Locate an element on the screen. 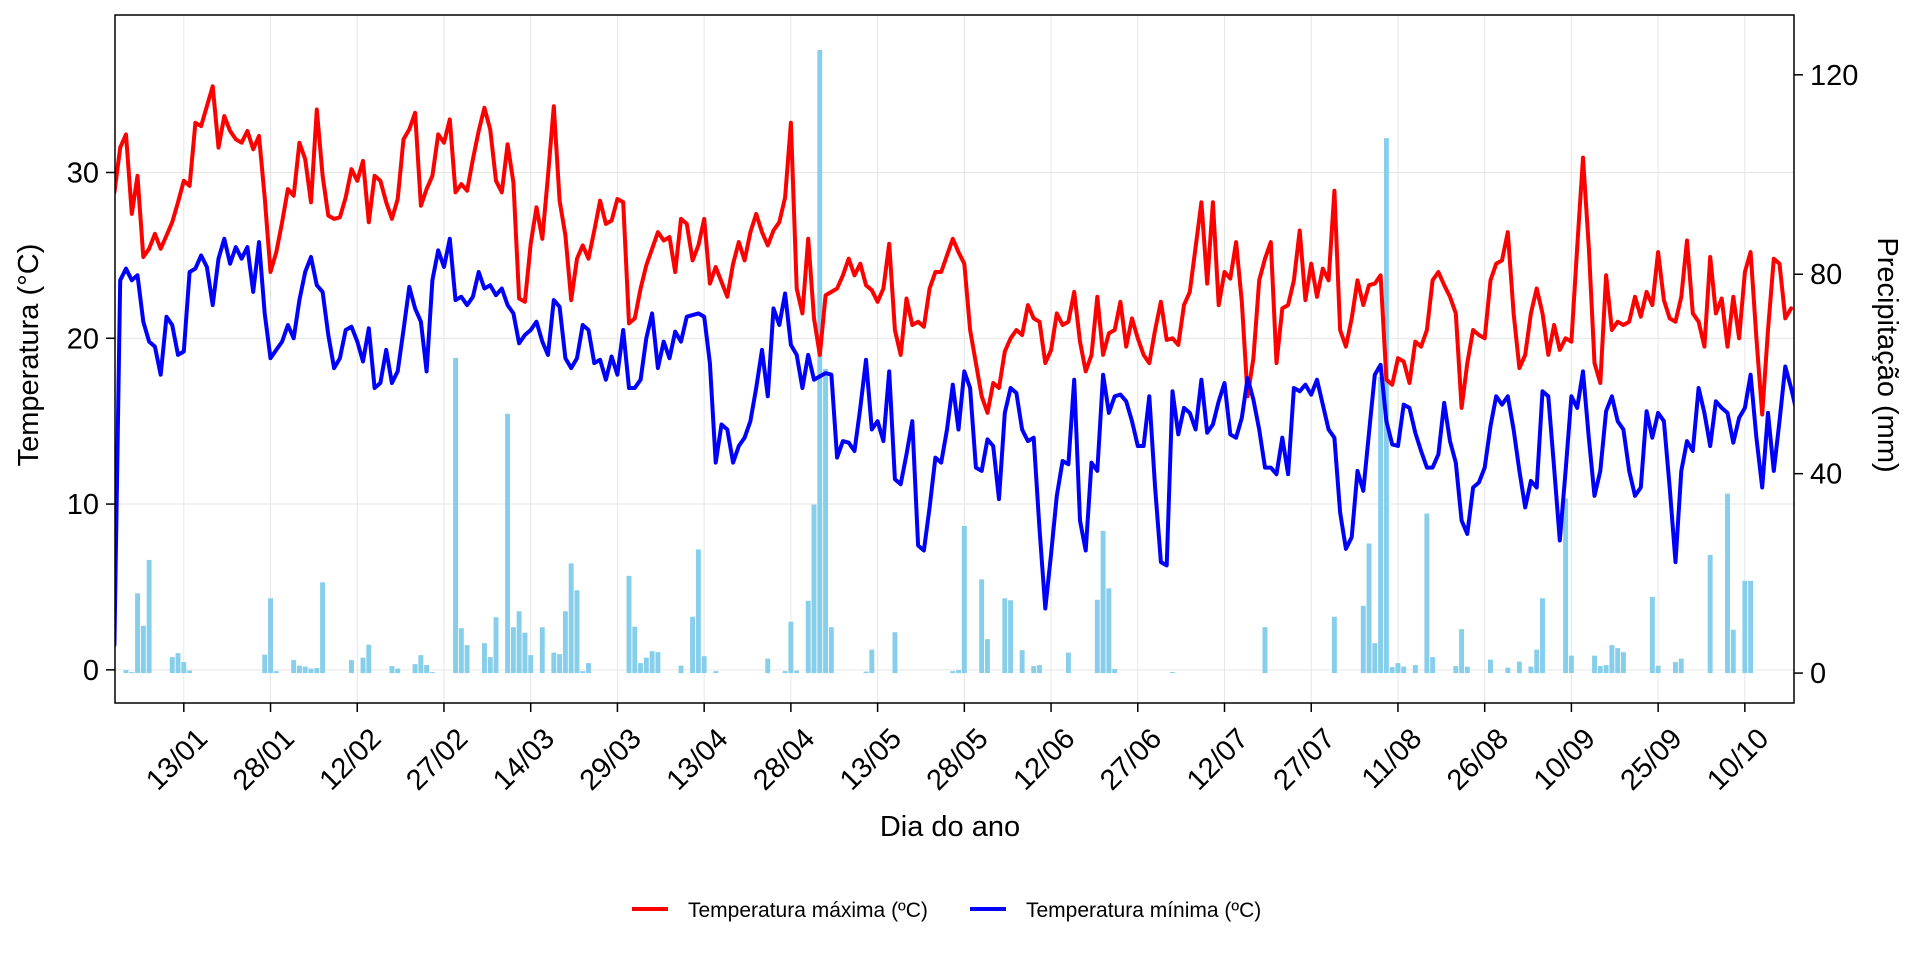  x-tick-label: 26/08 is located at coordinates (1478, 760).